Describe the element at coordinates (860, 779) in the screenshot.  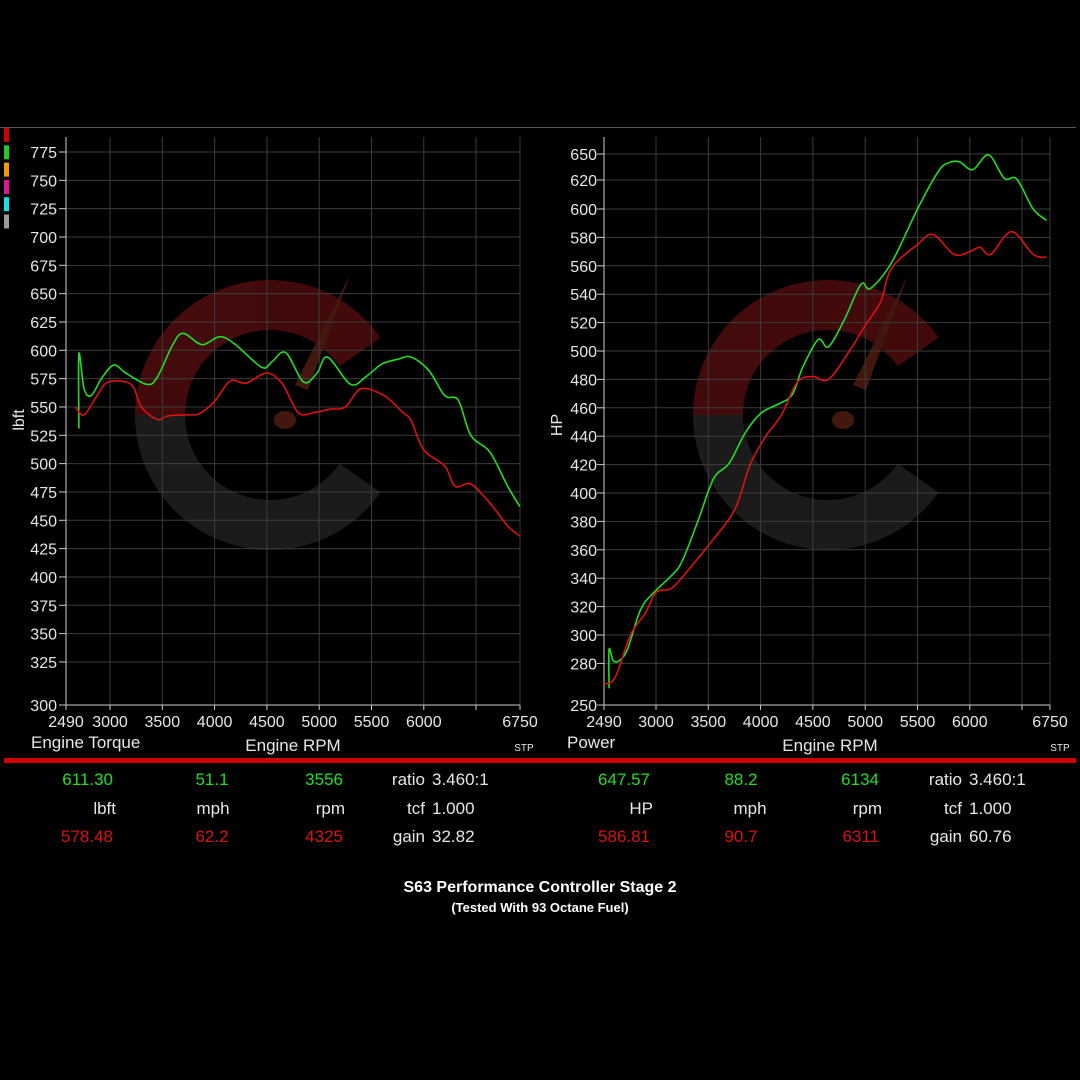
I see `after-rpm-value: 6134` at that location.